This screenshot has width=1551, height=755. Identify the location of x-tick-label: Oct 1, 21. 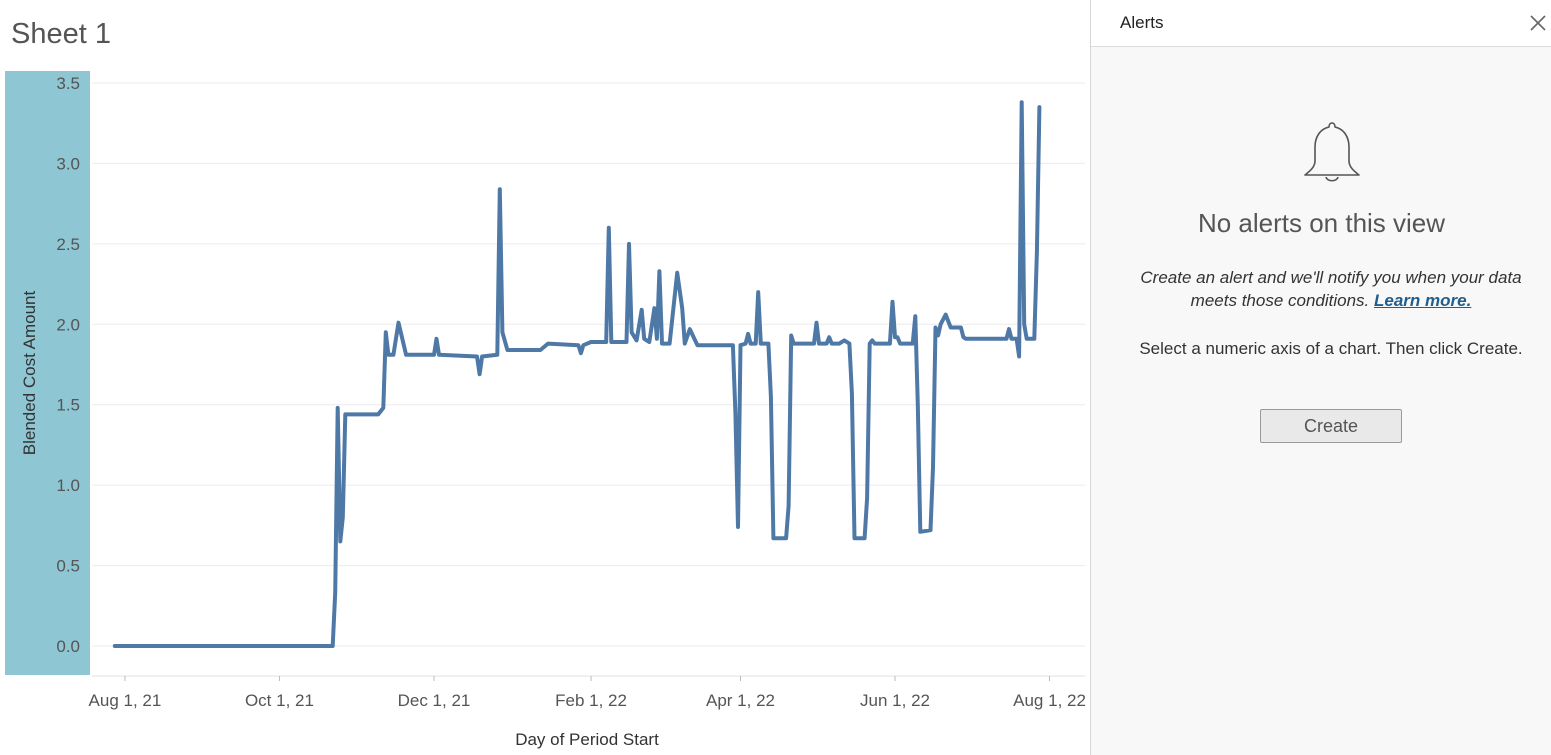
(279, 700).